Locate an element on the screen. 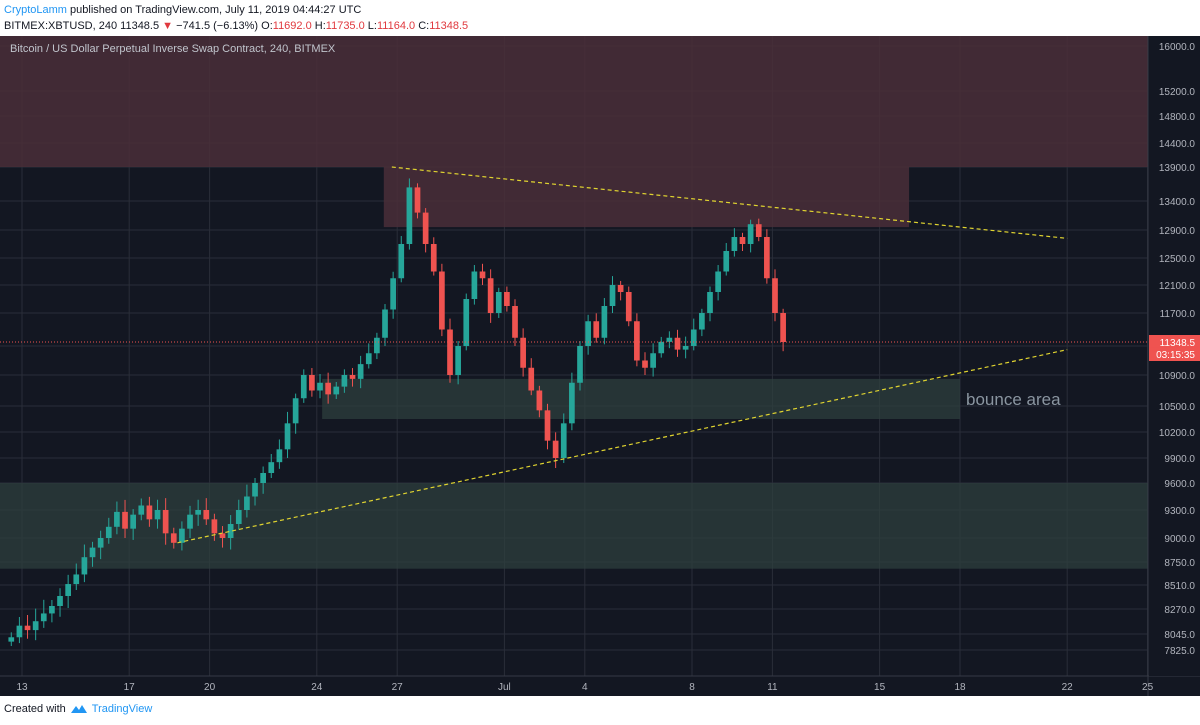 The image size is (1200, 725). price-tick-label: 12100.0 is located at coordinates (1177, 286).